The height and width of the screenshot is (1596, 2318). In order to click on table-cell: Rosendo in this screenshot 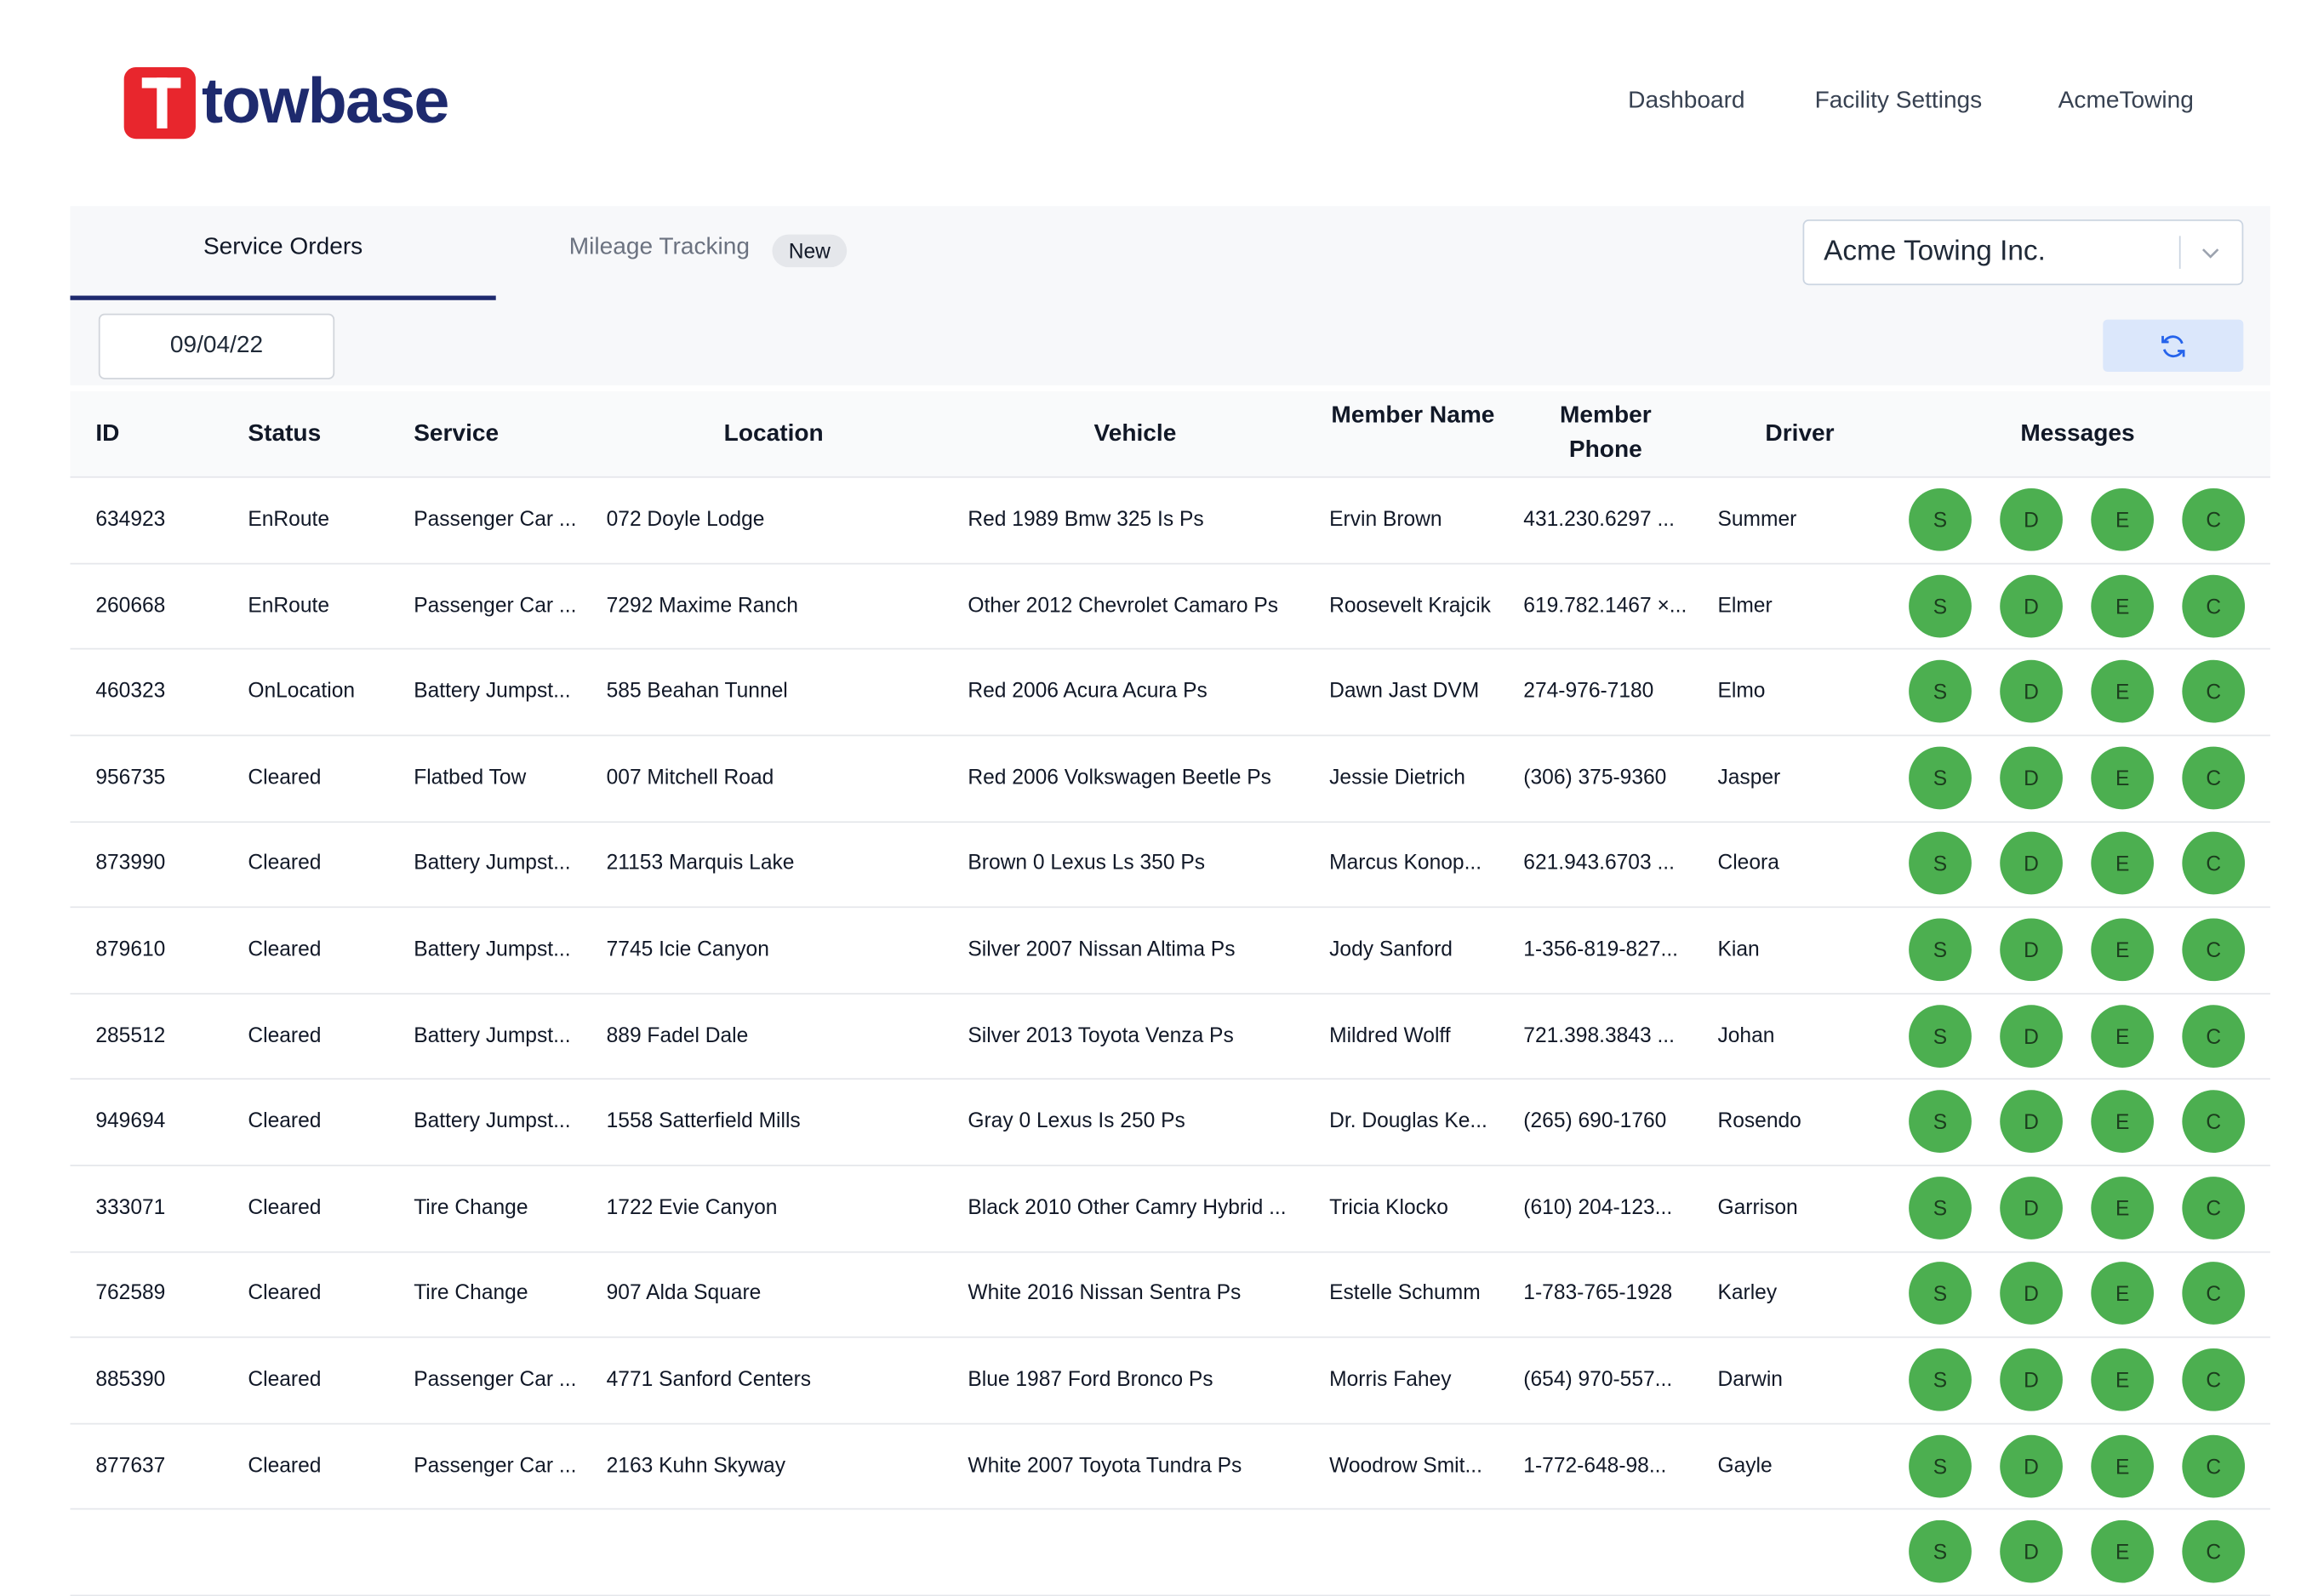, I will do `click(1759, 1121)`.